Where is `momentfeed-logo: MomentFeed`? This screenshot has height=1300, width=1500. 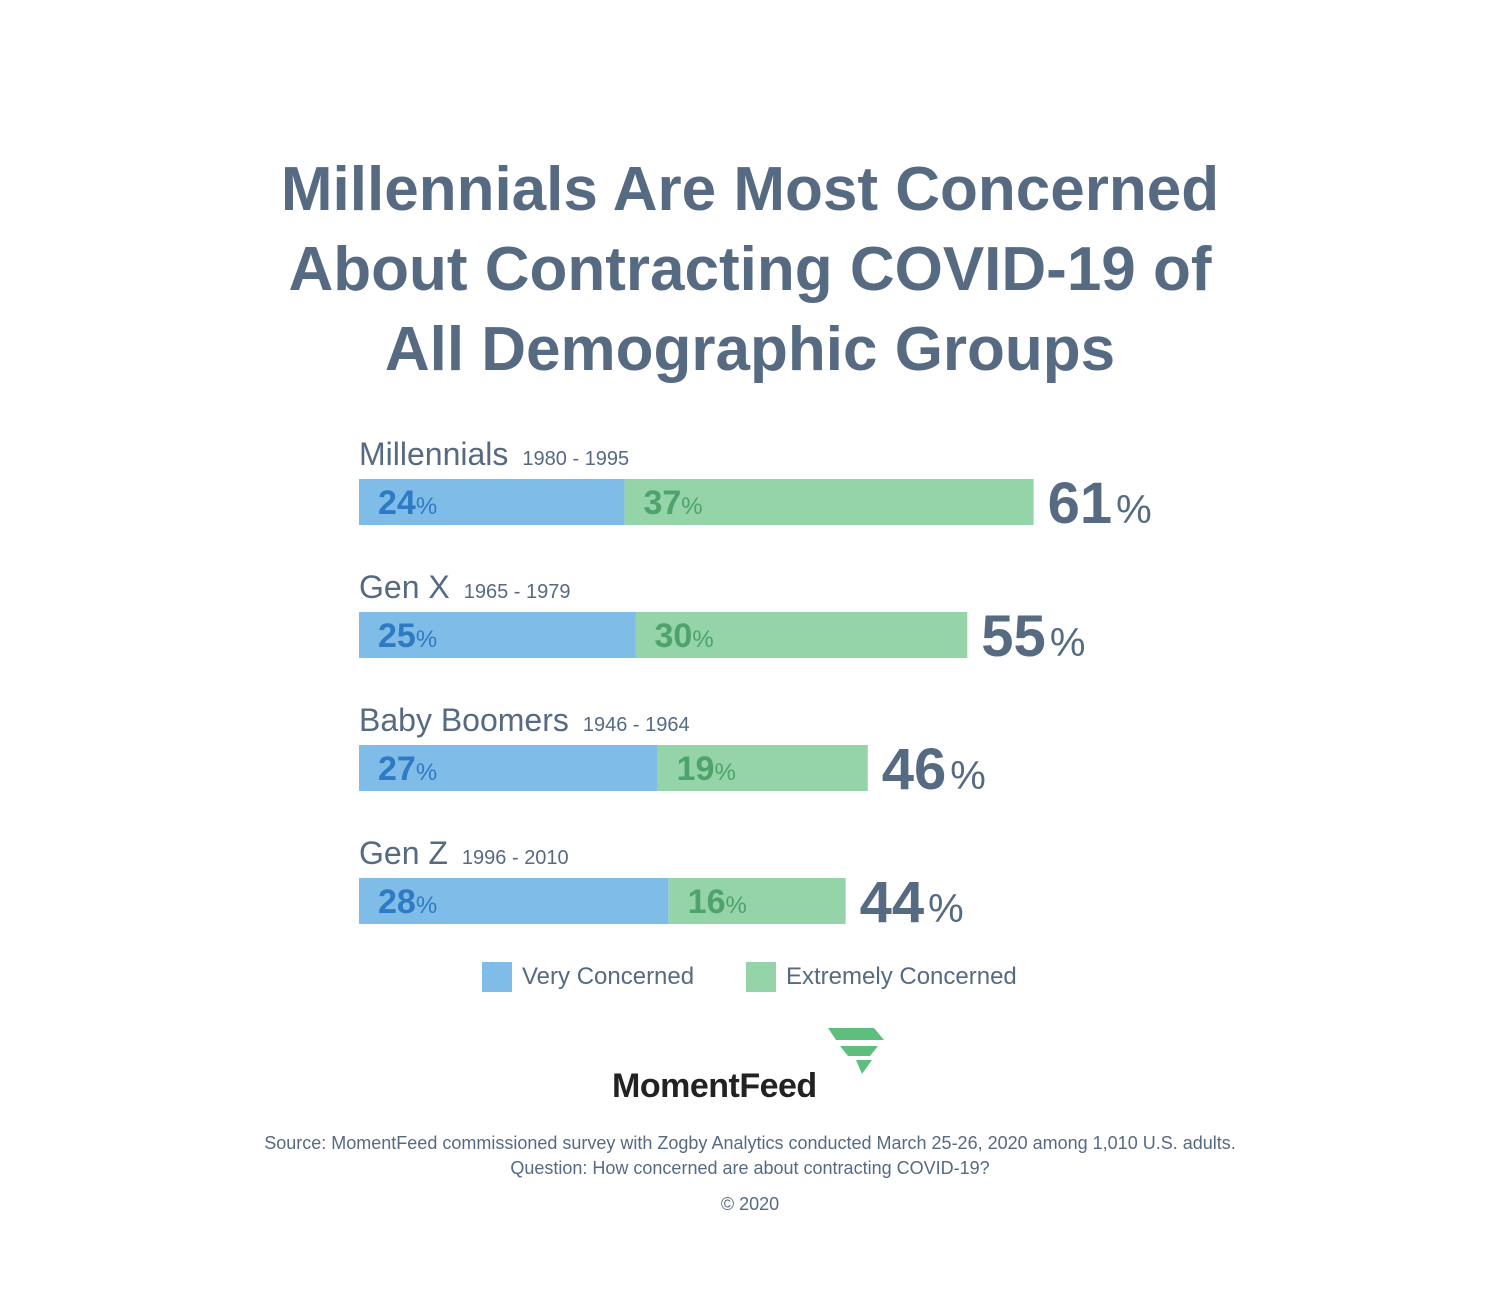
momentfeed-logo: MomentFeed is located at coordinates (752, 1068).